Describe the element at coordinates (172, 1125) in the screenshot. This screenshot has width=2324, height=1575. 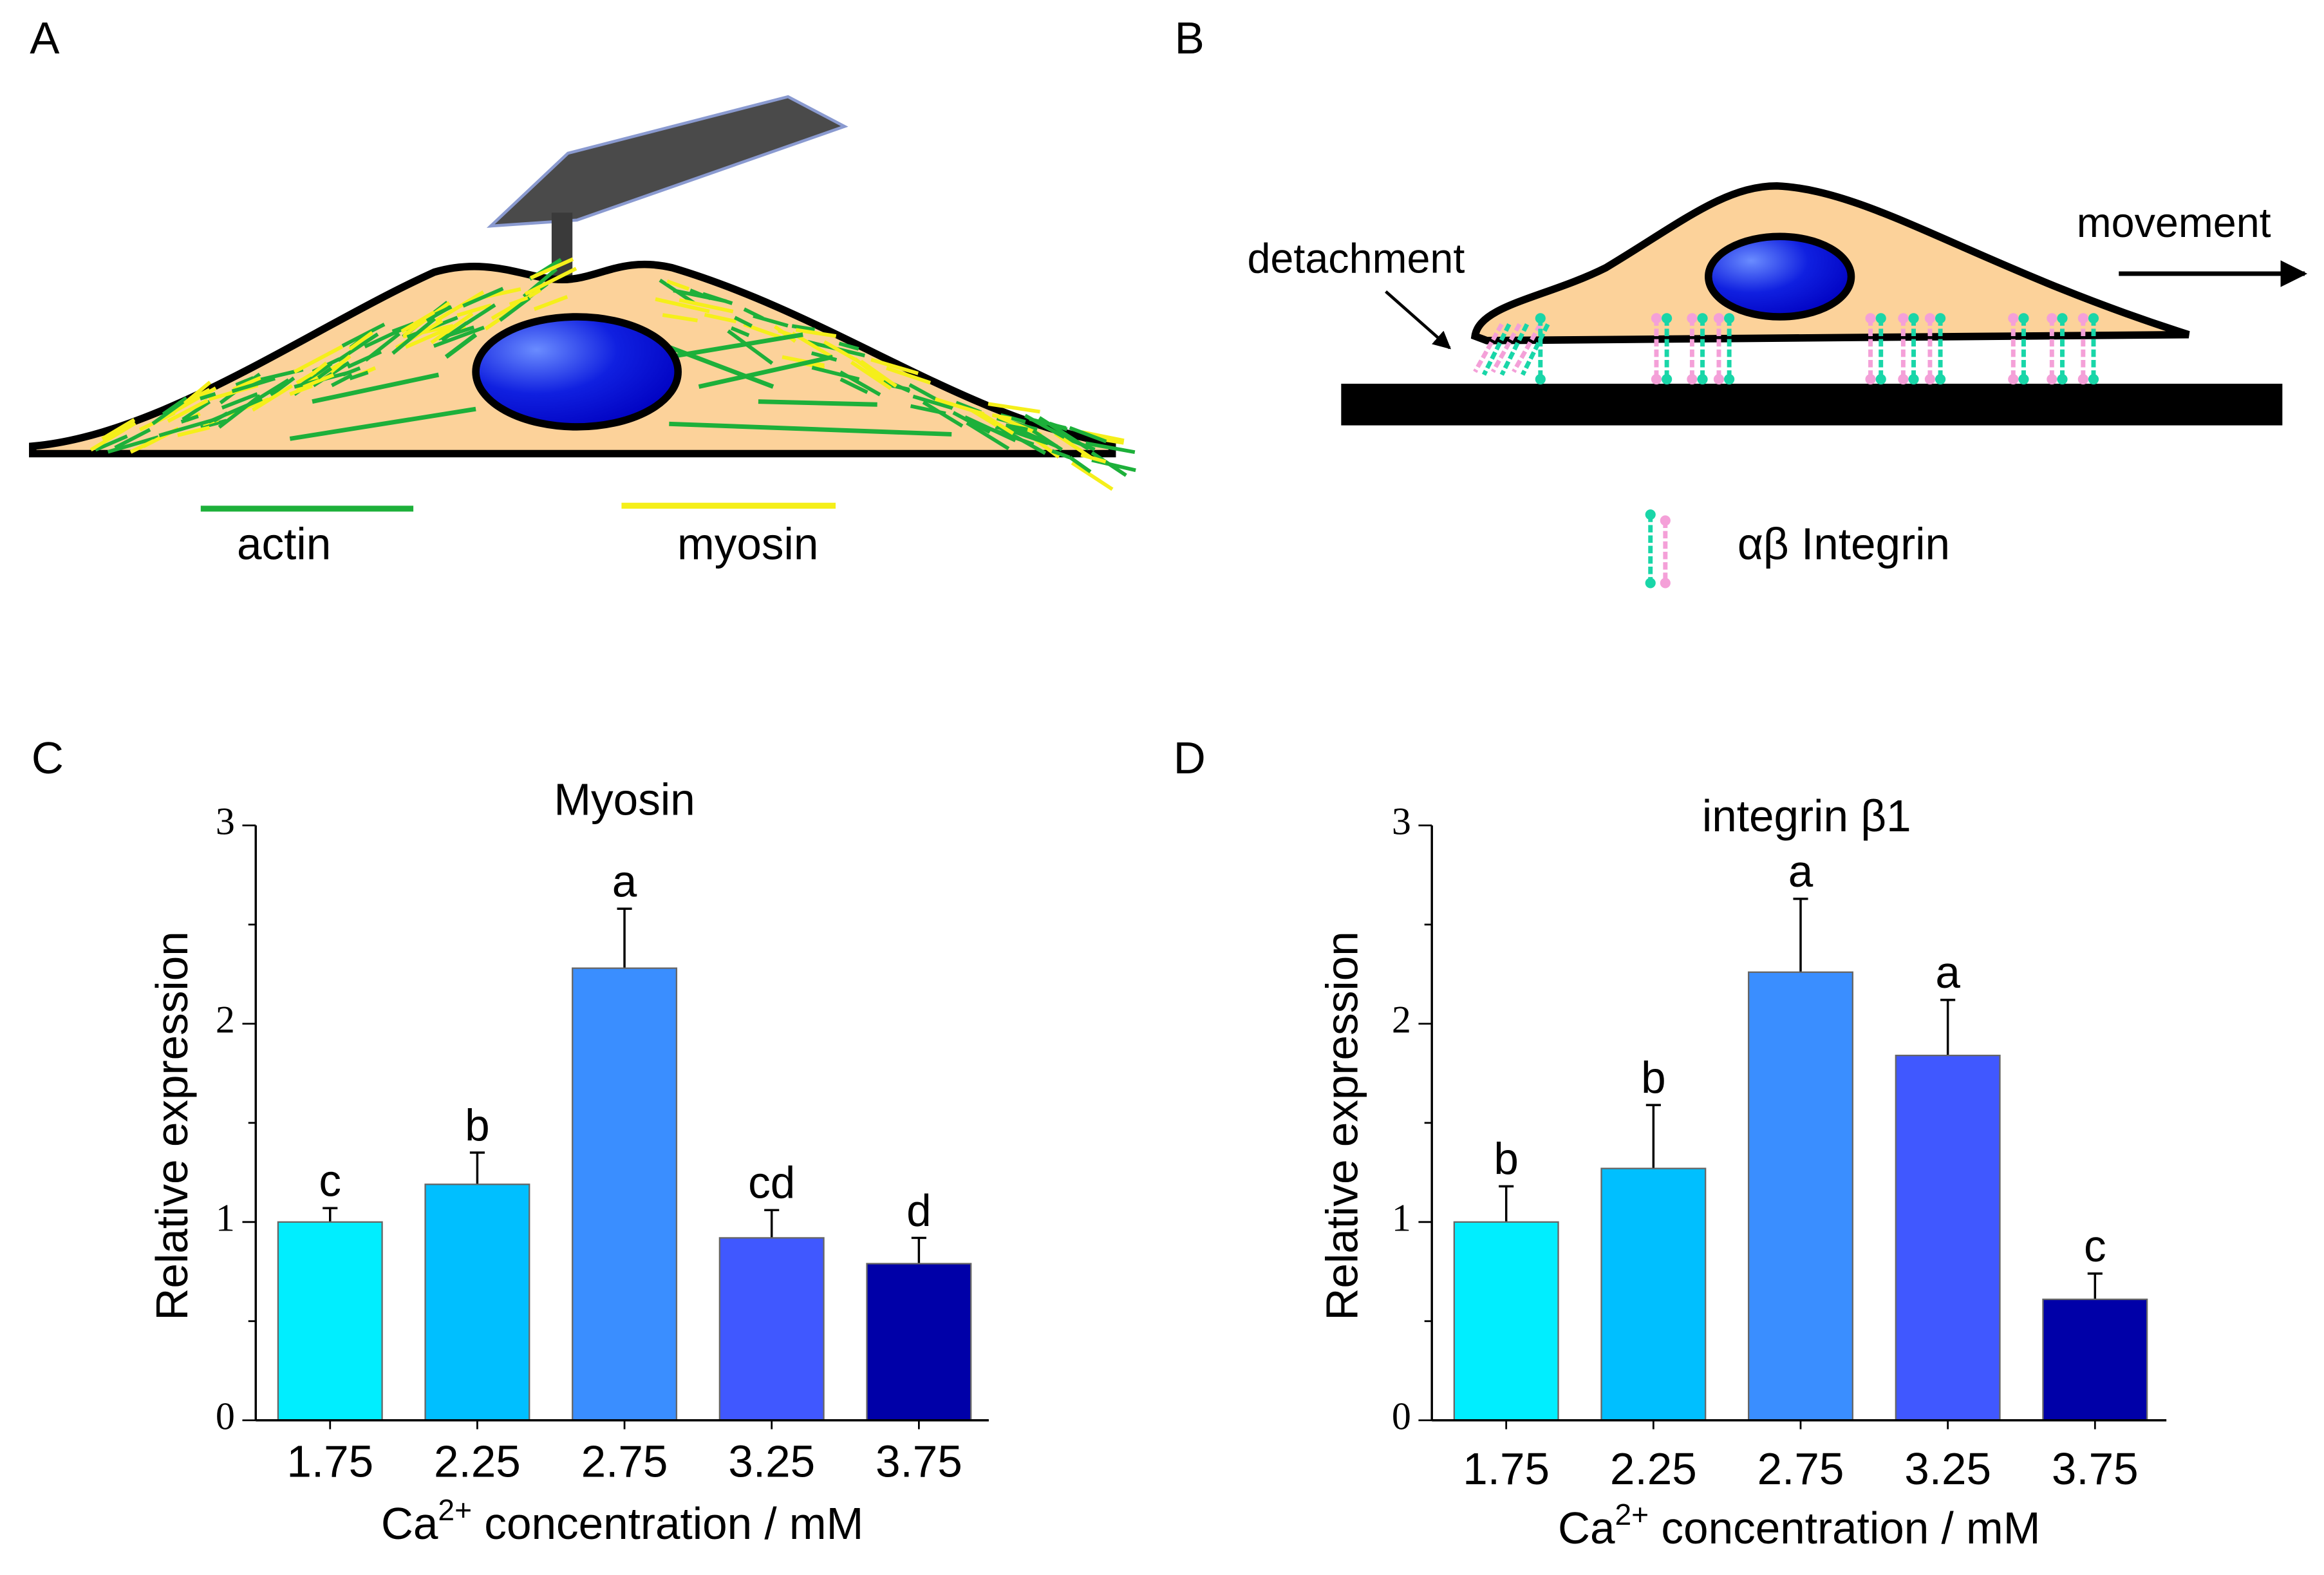
I see `y-axis-label: Relative expression` at that location.